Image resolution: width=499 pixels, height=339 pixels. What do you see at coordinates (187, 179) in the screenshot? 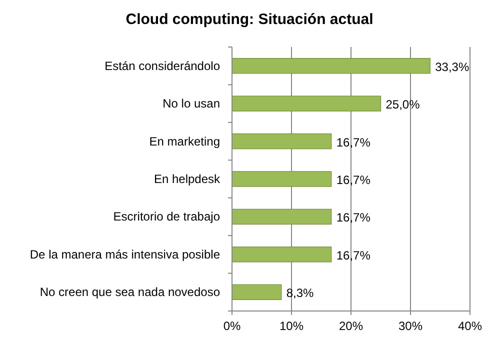
I see `y-tick-label: En helpdesk` at bounding box center [187, 179].